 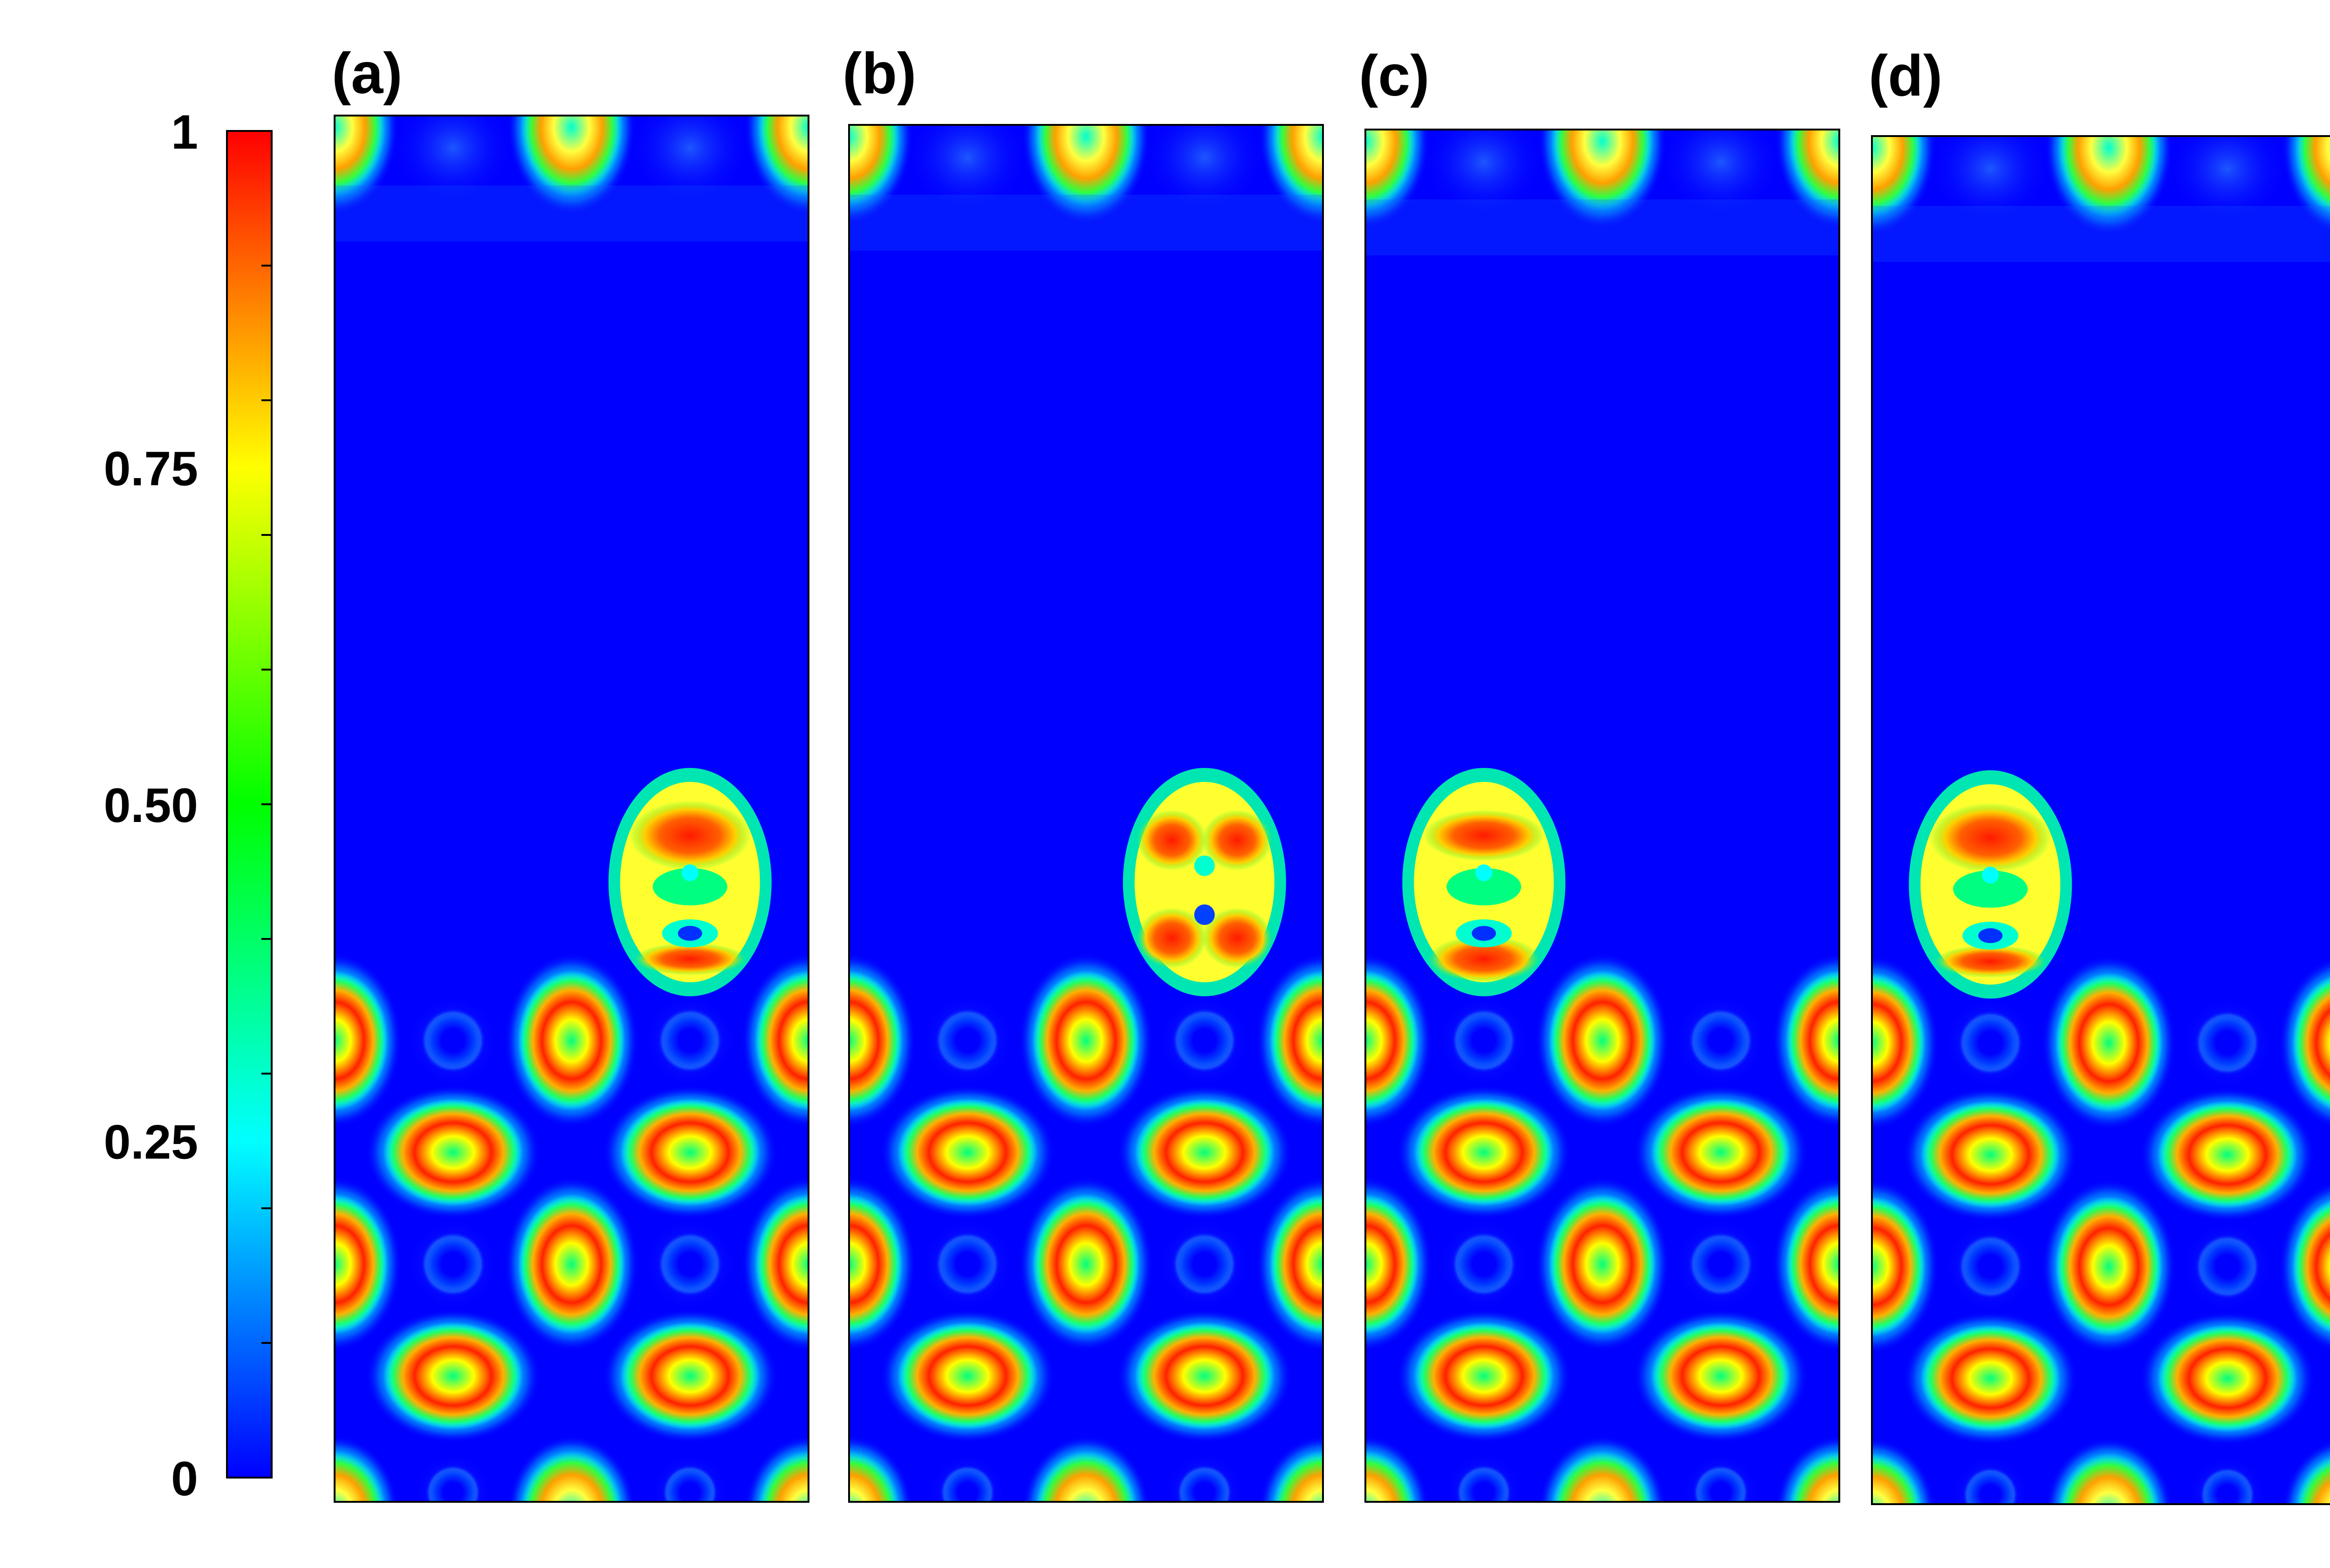 I want to click on colorbar-tick-label: 0.25, so click(x=151, y=1143).